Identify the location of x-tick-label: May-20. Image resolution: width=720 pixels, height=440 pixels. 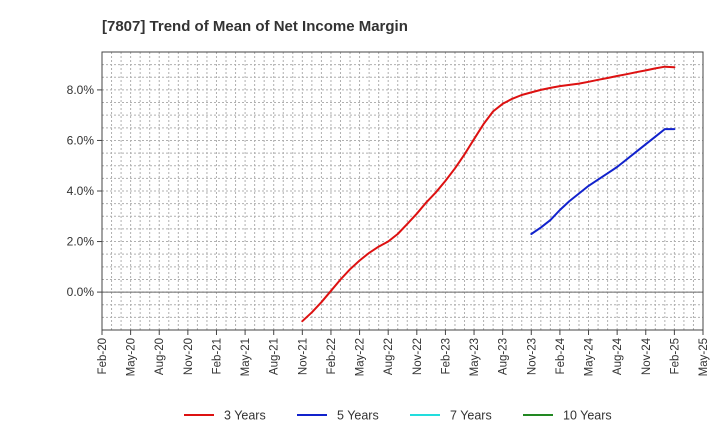
(132, 357).